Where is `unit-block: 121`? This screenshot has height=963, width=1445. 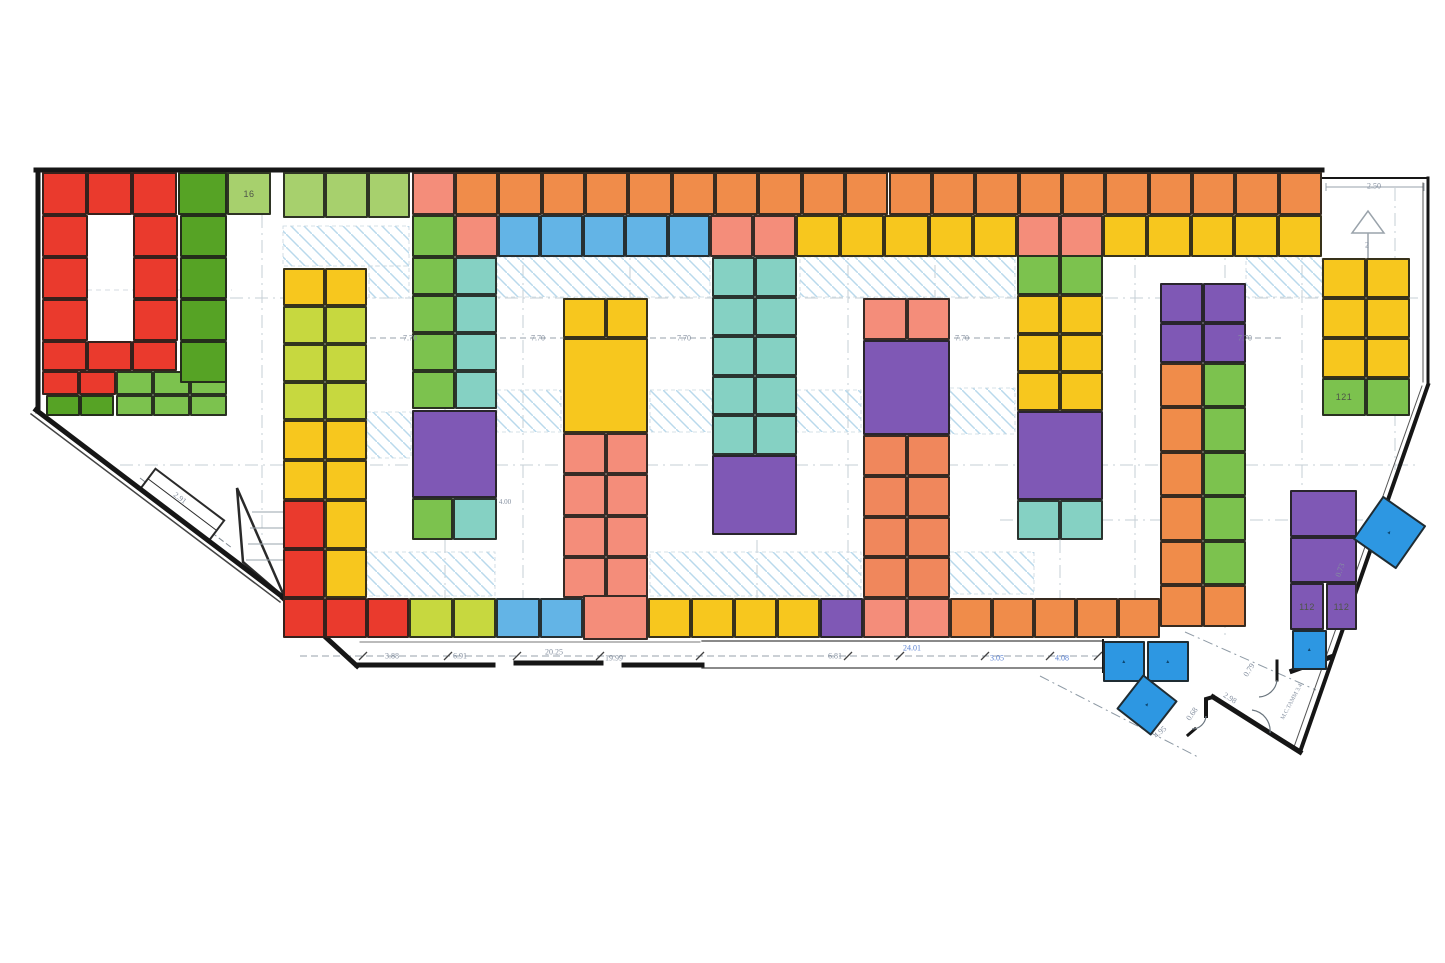
unit-block: 121 is located at coordinates (1344, 397).